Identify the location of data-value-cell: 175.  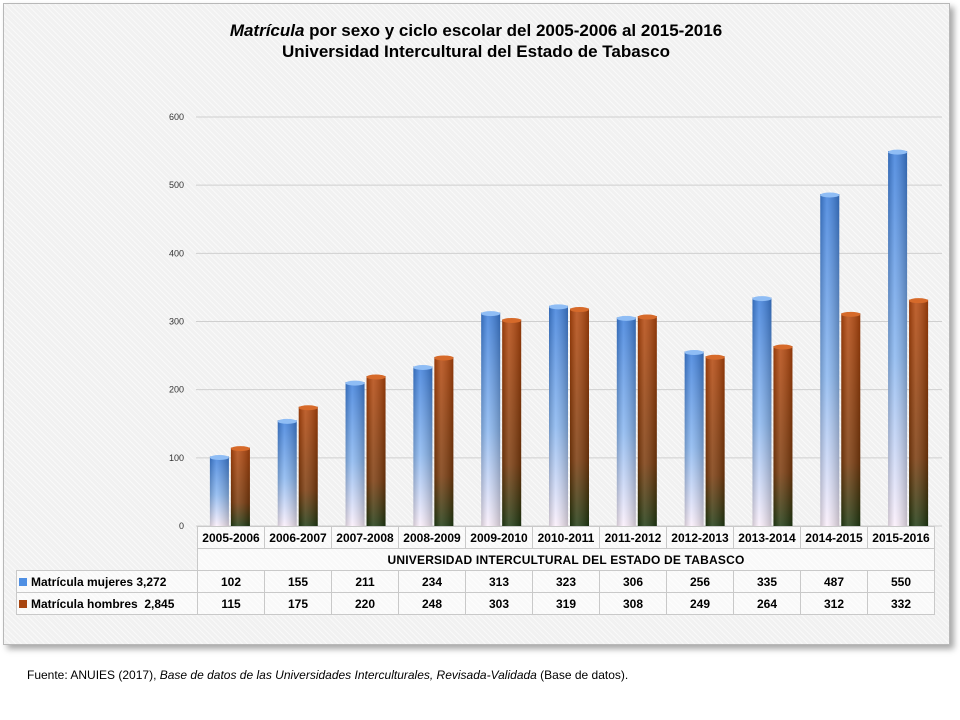
(298, 603).